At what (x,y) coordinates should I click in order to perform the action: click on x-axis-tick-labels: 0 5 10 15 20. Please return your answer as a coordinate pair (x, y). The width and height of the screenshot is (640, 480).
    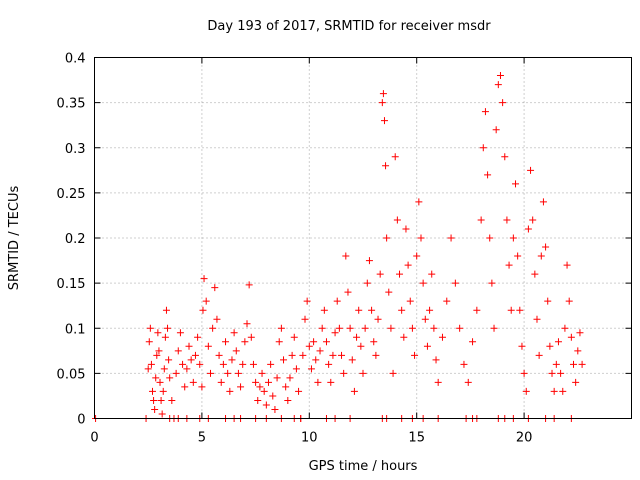
    Looking at the image, I should click on (311, 438).